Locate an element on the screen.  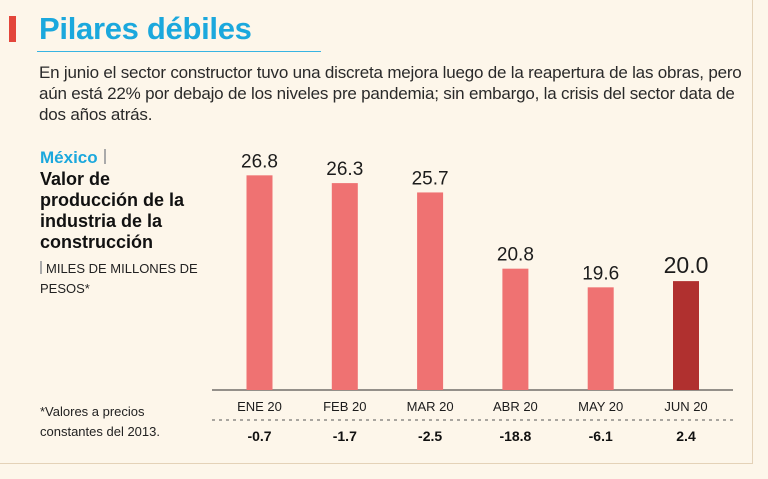
region-separator is located at coordinates (104, 156).